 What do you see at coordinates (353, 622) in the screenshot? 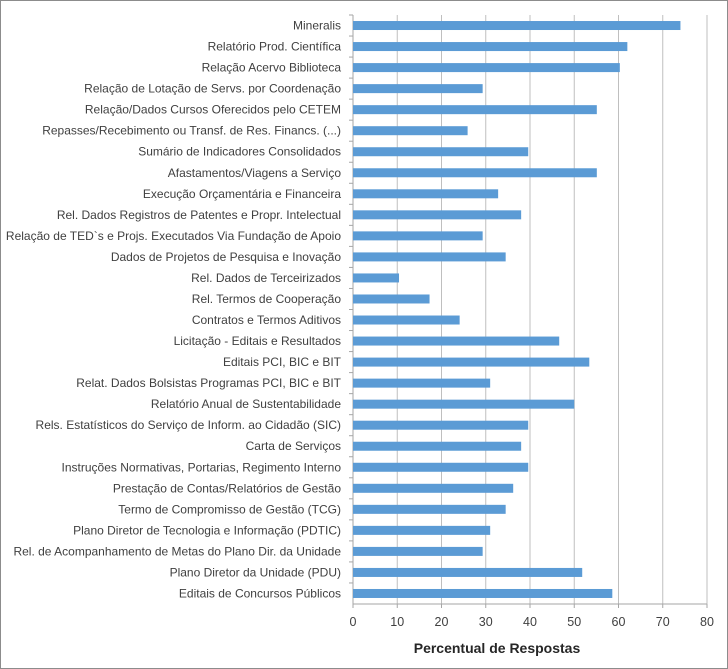
I see `x-tick-label: 0` at bounding box center [353, 622].